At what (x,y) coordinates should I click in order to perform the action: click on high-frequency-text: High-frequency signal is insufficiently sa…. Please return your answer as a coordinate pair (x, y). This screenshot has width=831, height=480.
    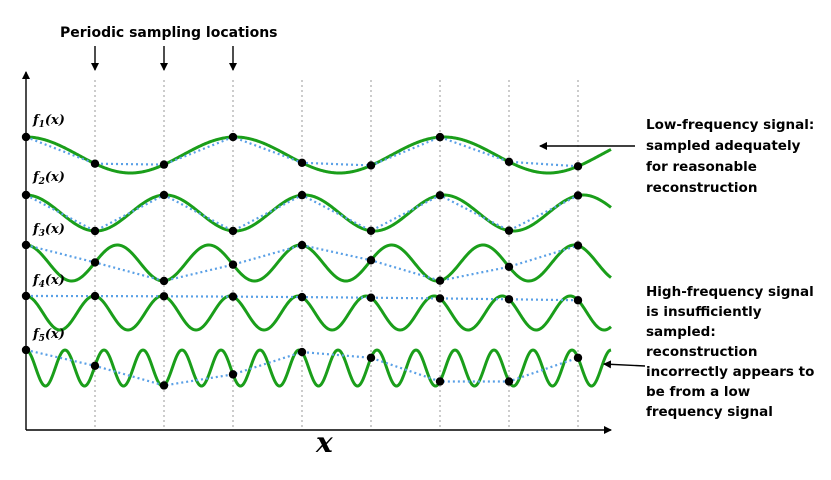
    Looking at the image, I should click on (730, 352).